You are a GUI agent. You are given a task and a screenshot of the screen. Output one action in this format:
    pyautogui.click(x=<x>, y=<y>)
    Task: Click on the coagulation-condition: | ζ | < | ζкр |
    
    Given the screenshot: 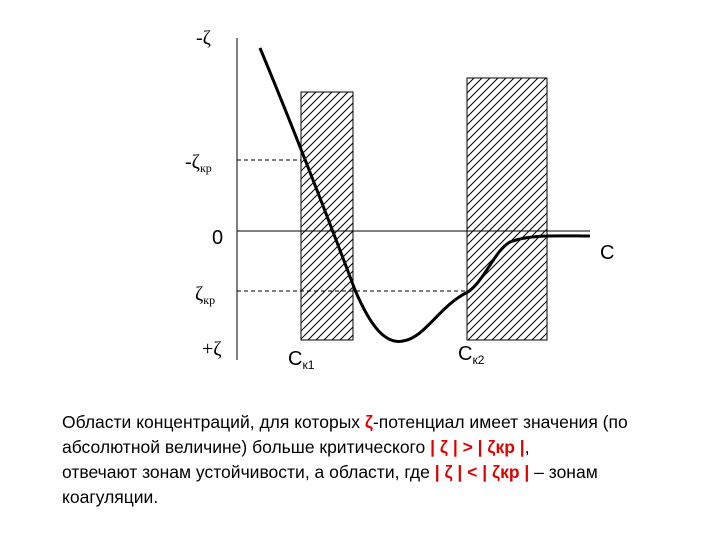 What is the action you would take?
    pyautogui.click(x=482, y=472)
    